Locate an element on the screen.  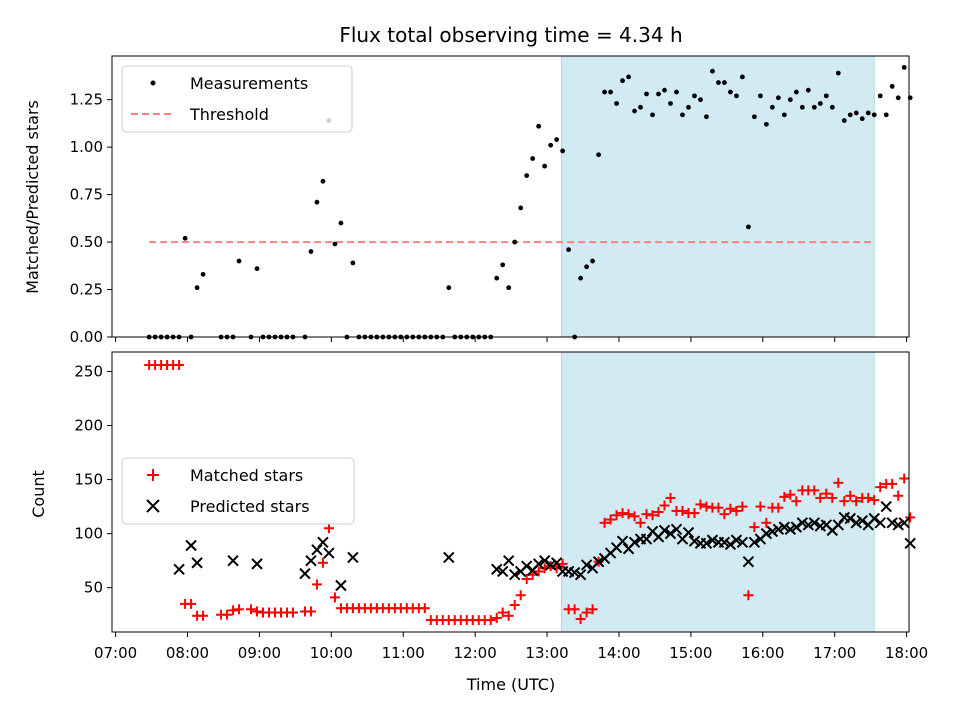
bottom-legend-box is located at coordinates (238, 491).